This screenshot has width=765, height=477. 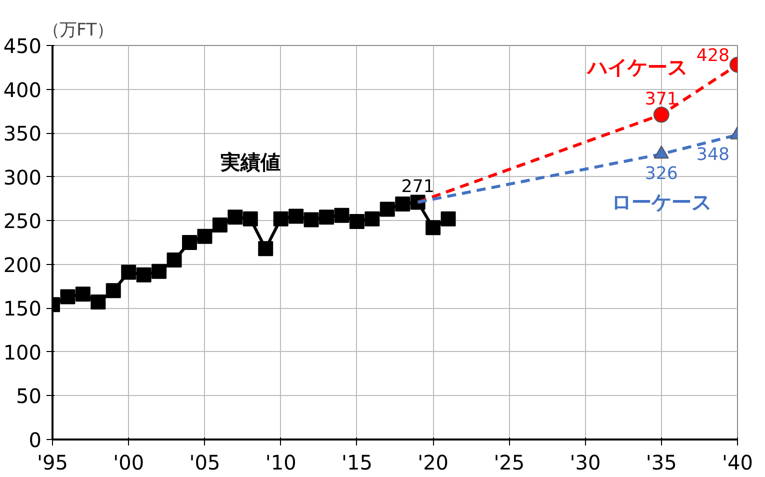 I want to click on x-tick-label: '30, so click(x=585, y=462).